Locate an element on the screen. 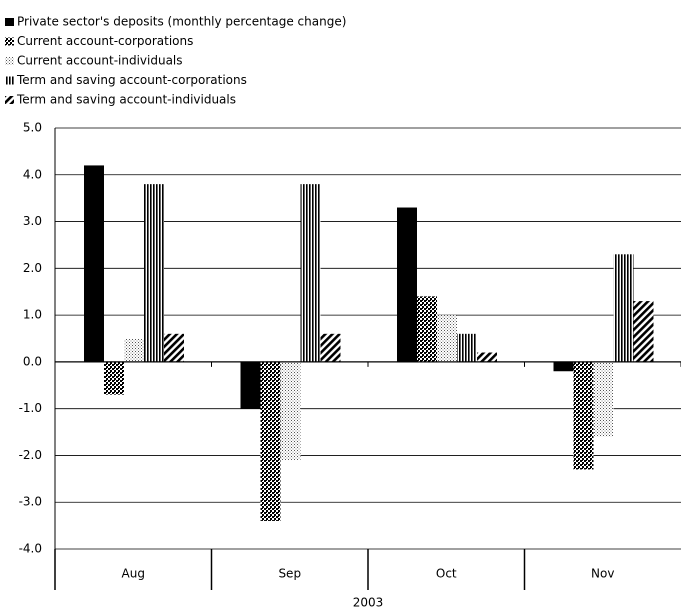 The image size is (681, 608). y-tick-label: 2.0 is located at coordinates (32, 268).